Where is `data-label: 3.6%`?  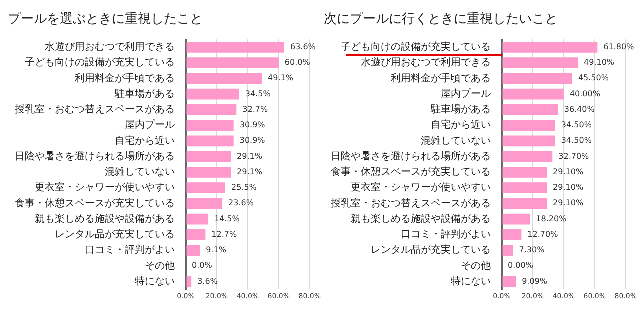
data-label: 3.6% is located at coordinates (208, 281).